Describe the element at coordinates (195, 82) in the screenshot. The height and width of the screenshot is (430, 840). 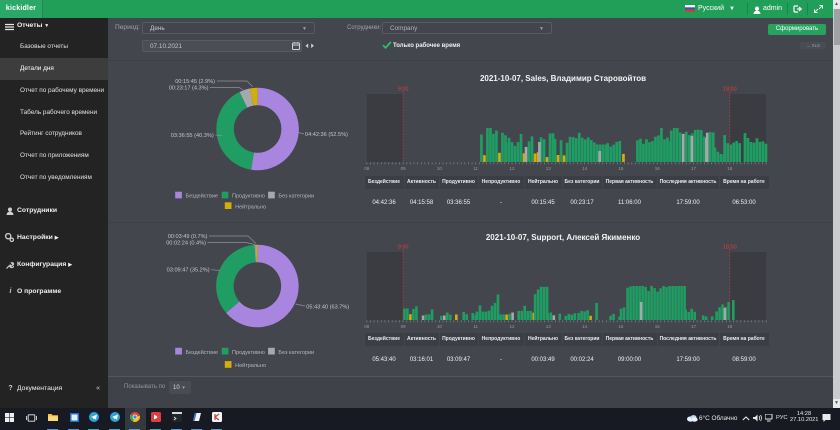
I see `svg-text: 00:15:45 (2.9%)` at that location.